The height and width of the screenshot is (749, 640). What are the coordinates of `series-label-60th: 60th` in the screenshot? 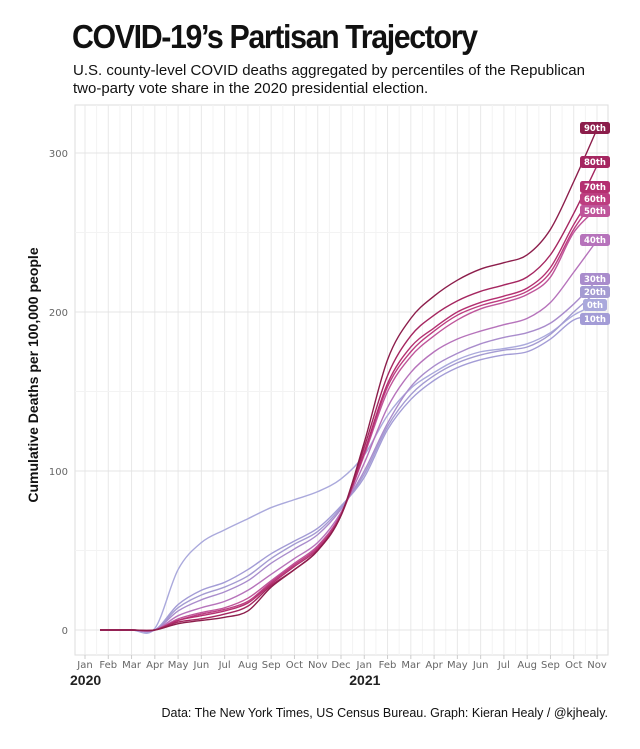 It's located at (595, 199).